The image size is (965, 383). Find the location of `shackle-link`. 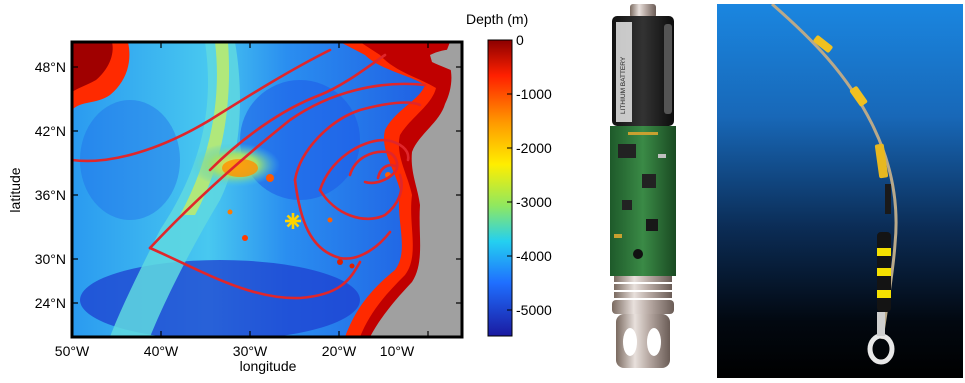

shackle-link is located at coordinates (881, 324).